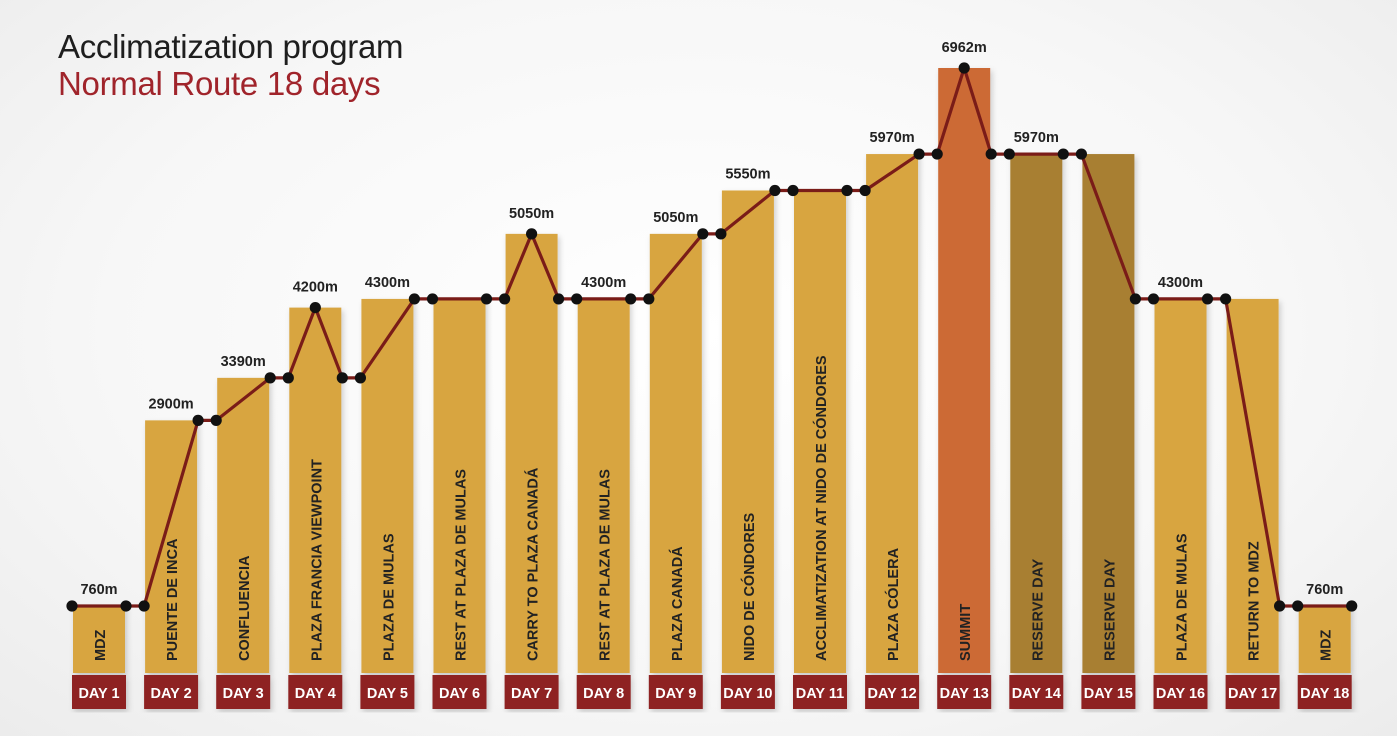  I want to click on profile-marker-day-11-start, so click(793, 190).